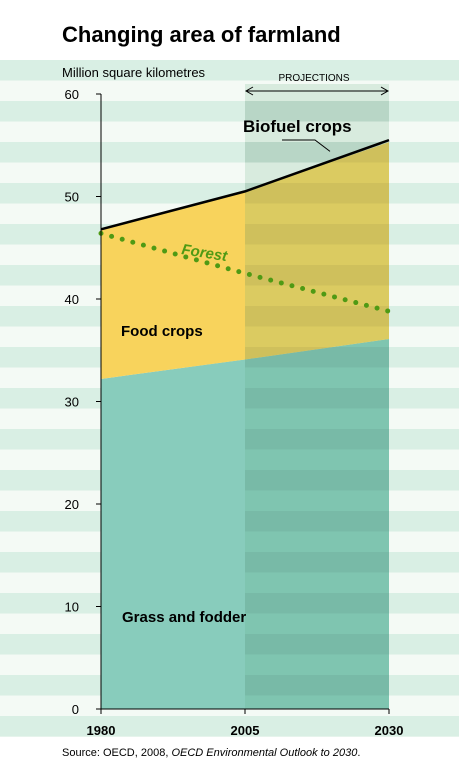 Image resolution: width=459 pixels, height=768 pixels. I want to click on x-tick-label: 2030, so click(389, 730).